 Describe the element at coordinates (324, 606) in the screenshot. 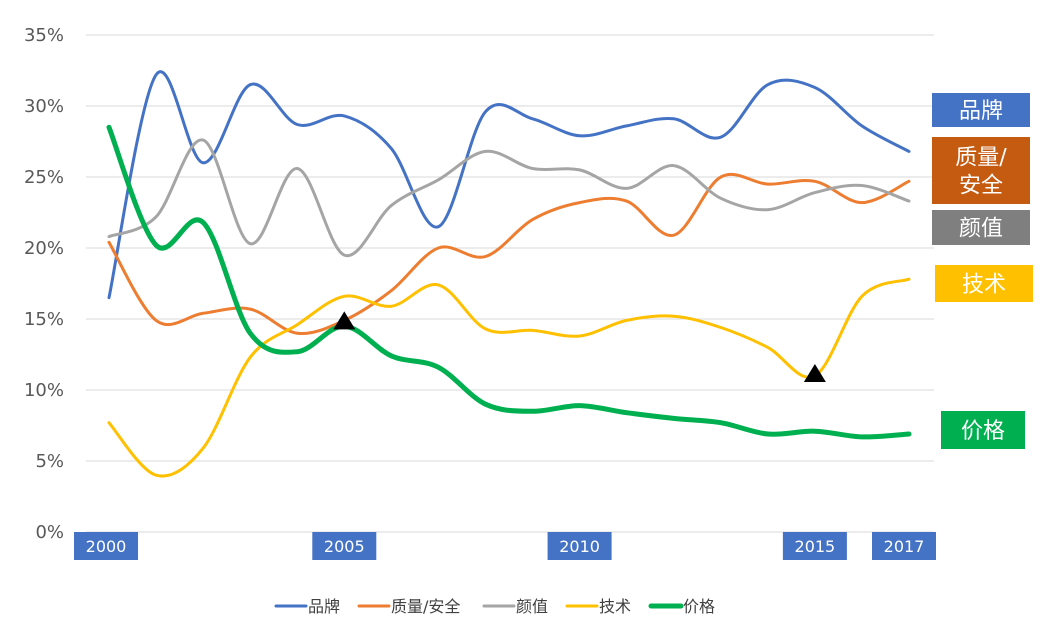

I see `legend-label: 品牌` at that location.